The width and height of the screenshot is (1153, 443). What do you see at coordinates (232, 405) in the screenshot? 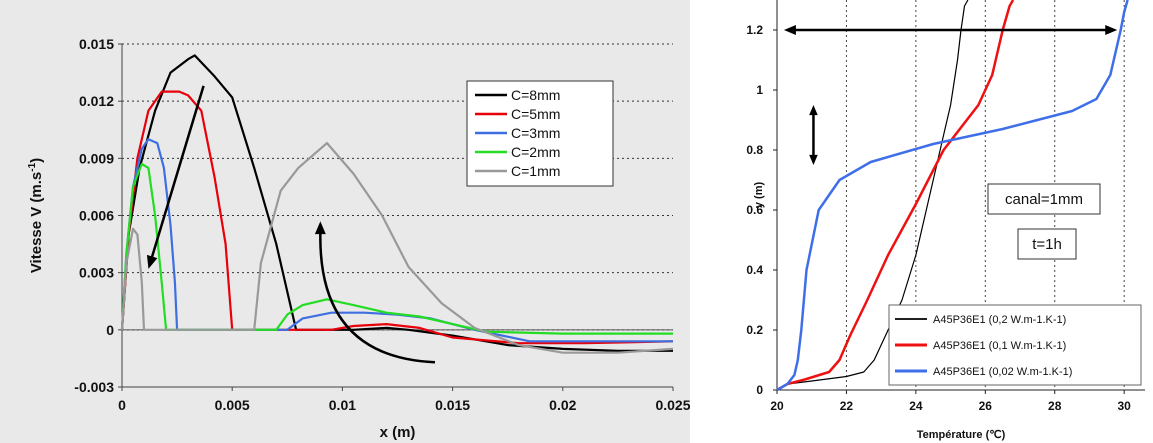
I see `x-tick-label: 0.005` at bounding box center [232, 405].